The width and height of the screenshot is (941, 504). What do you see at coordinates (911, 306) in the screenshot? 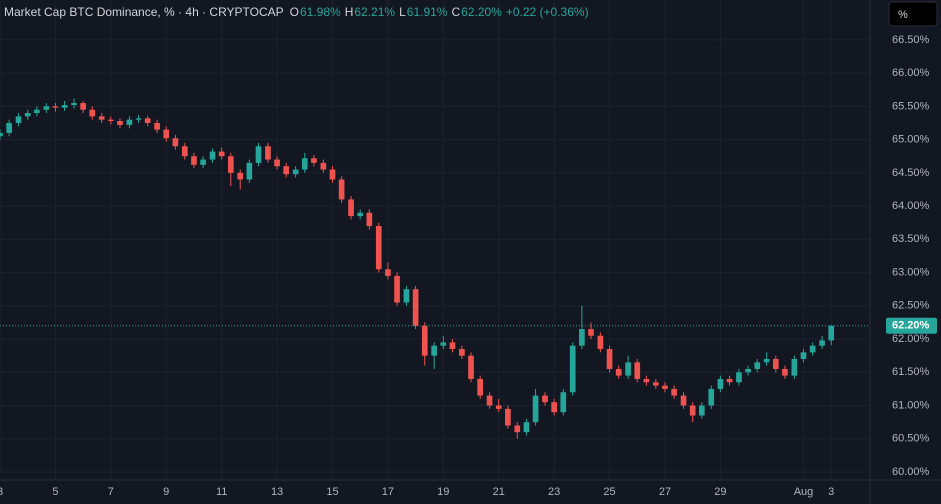
I see `y-tick-label: 62.50%` at bounding box center [911, 306].